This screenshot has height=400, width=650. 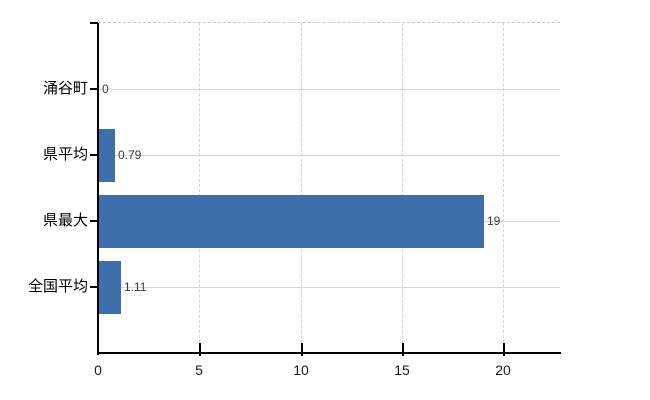 What do you see at coordinates (105, 89) in the screenshot?
I see `value-label: 0` at bounding box center [105, 89].